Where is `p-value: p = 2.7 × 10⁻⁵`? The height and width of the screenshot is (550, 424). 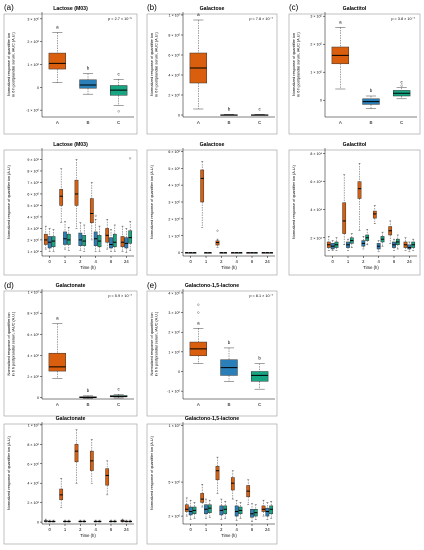
p-value: p = 2.7 × 10⁻⁵ is located at coordinates (120, 19).